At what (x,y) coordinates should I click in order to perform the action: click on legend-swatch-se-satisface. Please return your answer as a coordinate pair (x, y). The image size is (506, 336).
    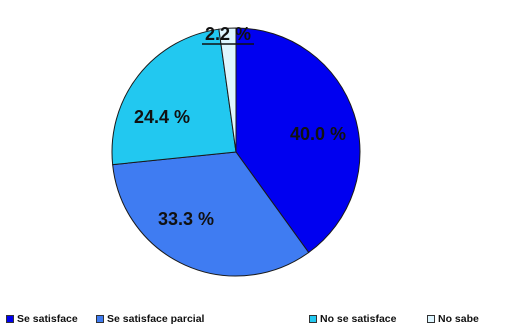
    Looking at the image, I should click on (10, 319).